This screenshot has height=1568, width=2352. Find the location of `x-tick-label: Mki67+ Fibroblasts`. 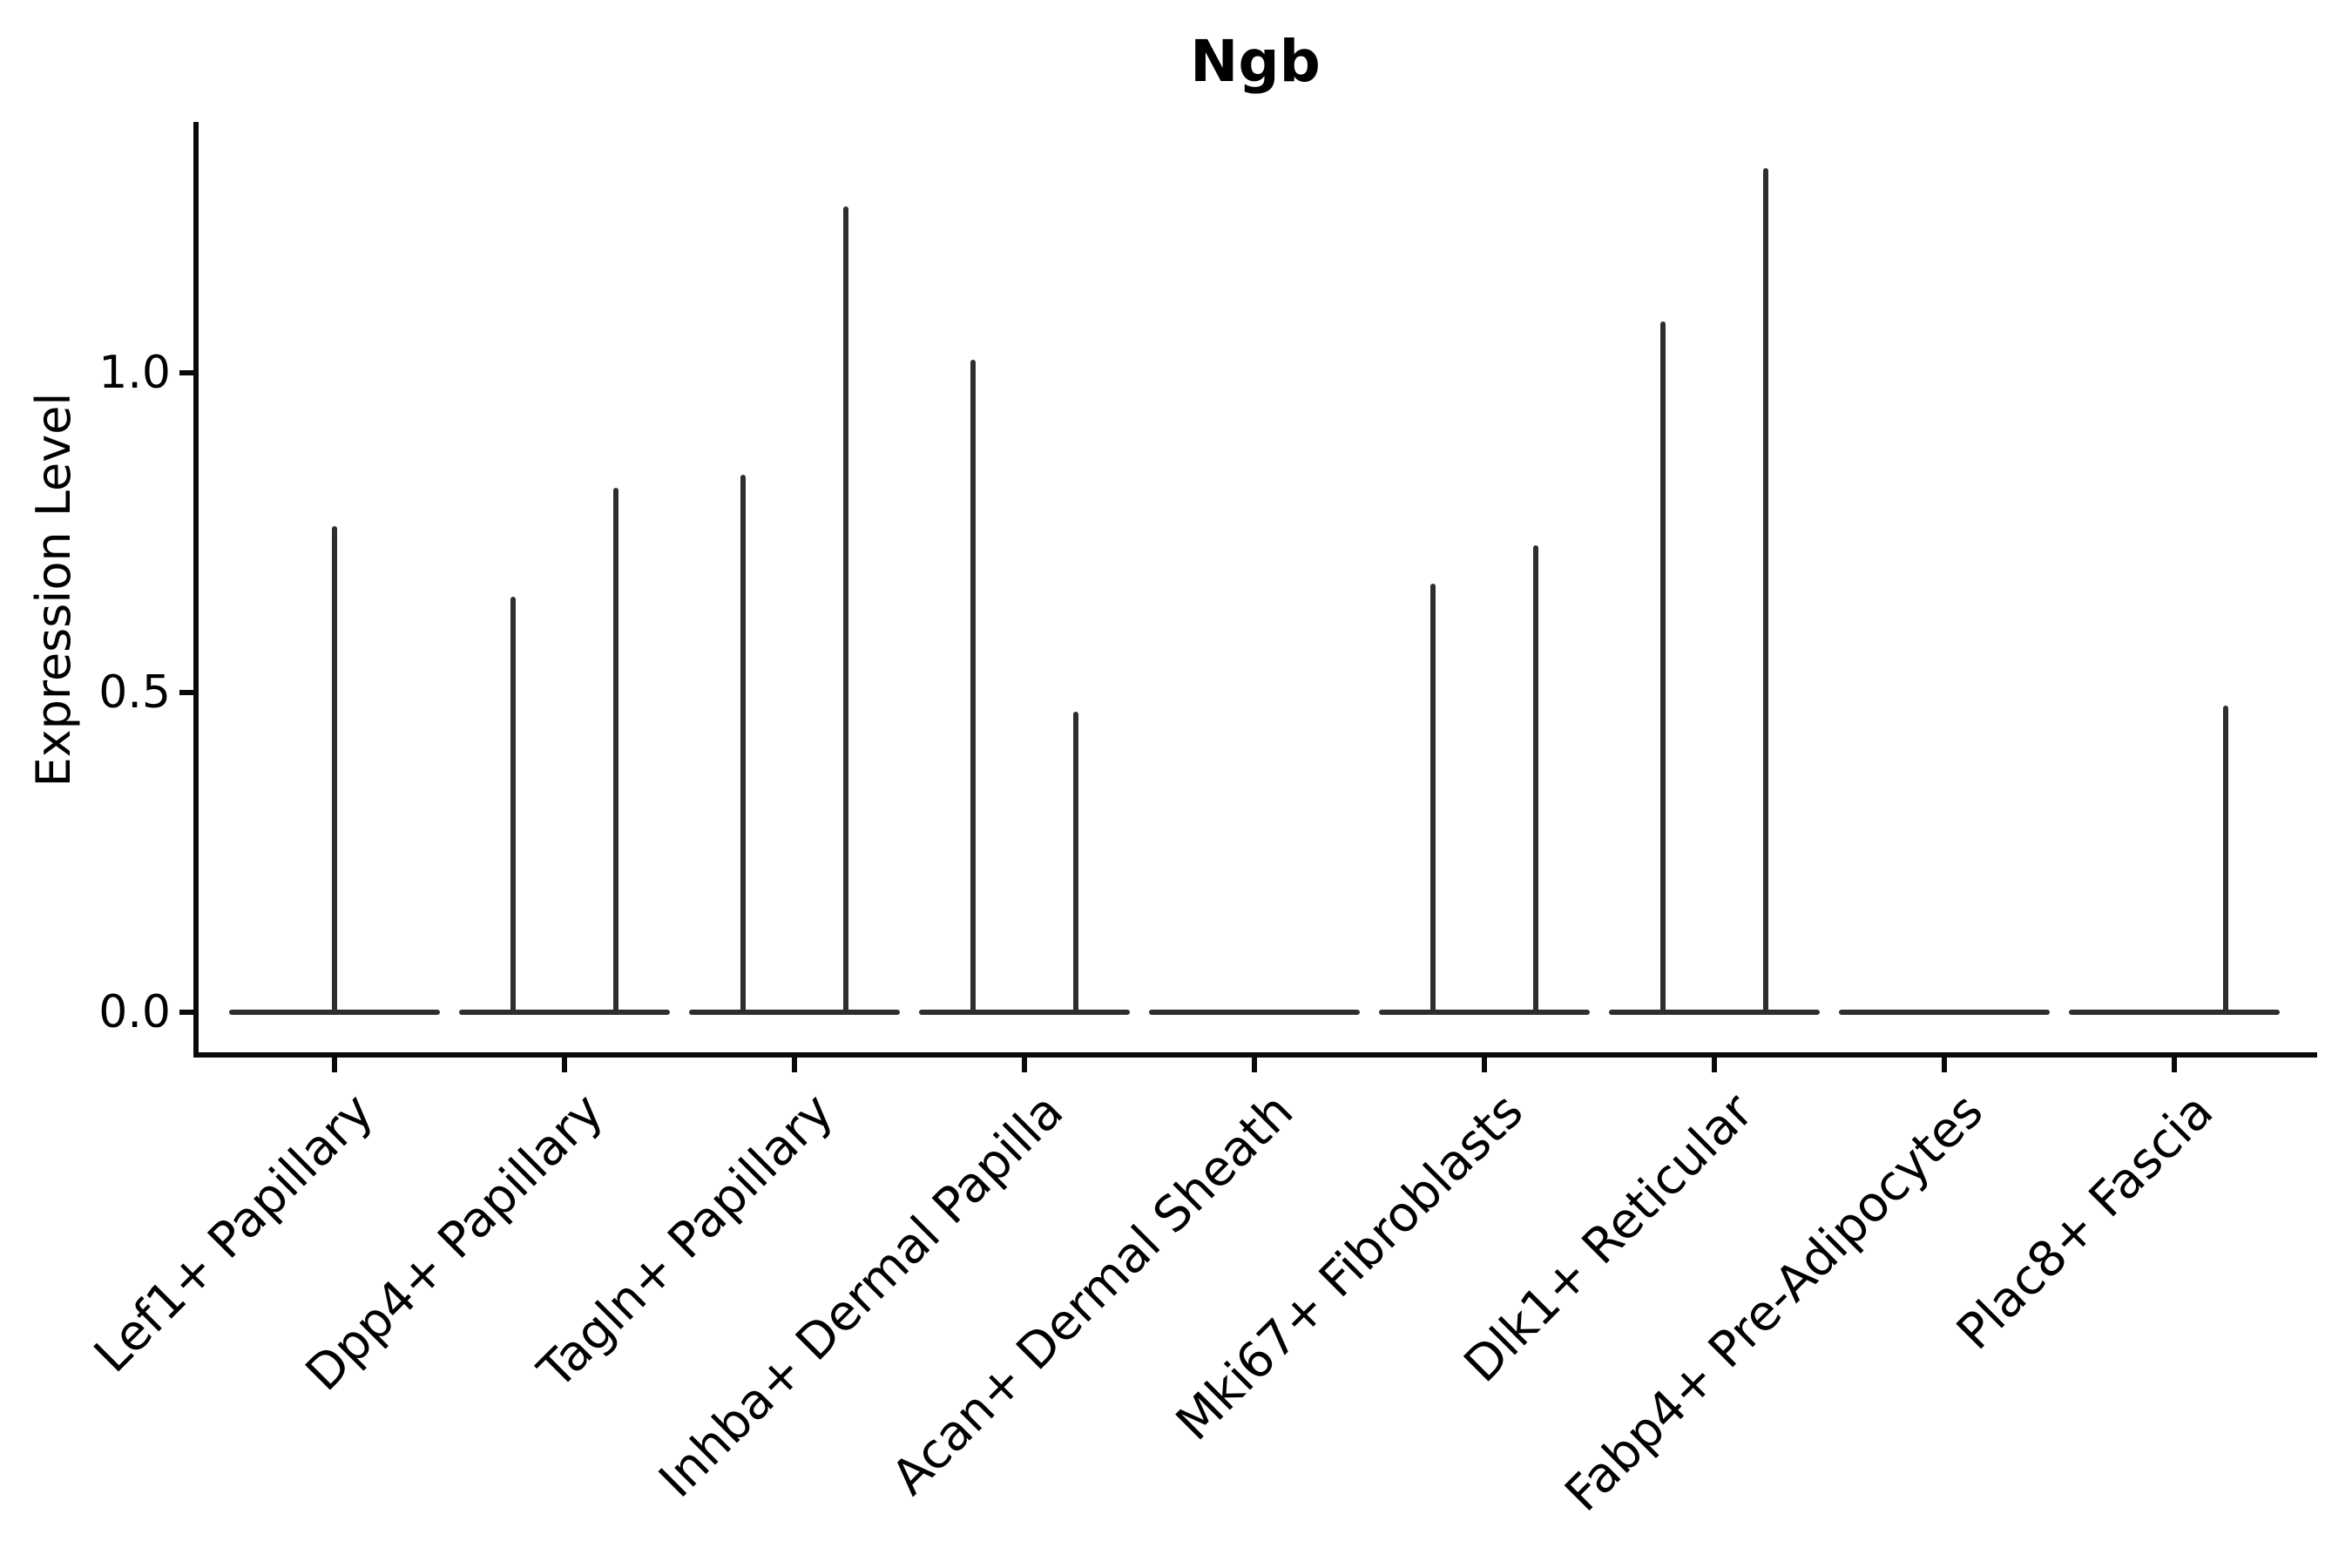

x-tick-label: Mki67+ Fibroblasts is located at coordinates (1350, 1267).